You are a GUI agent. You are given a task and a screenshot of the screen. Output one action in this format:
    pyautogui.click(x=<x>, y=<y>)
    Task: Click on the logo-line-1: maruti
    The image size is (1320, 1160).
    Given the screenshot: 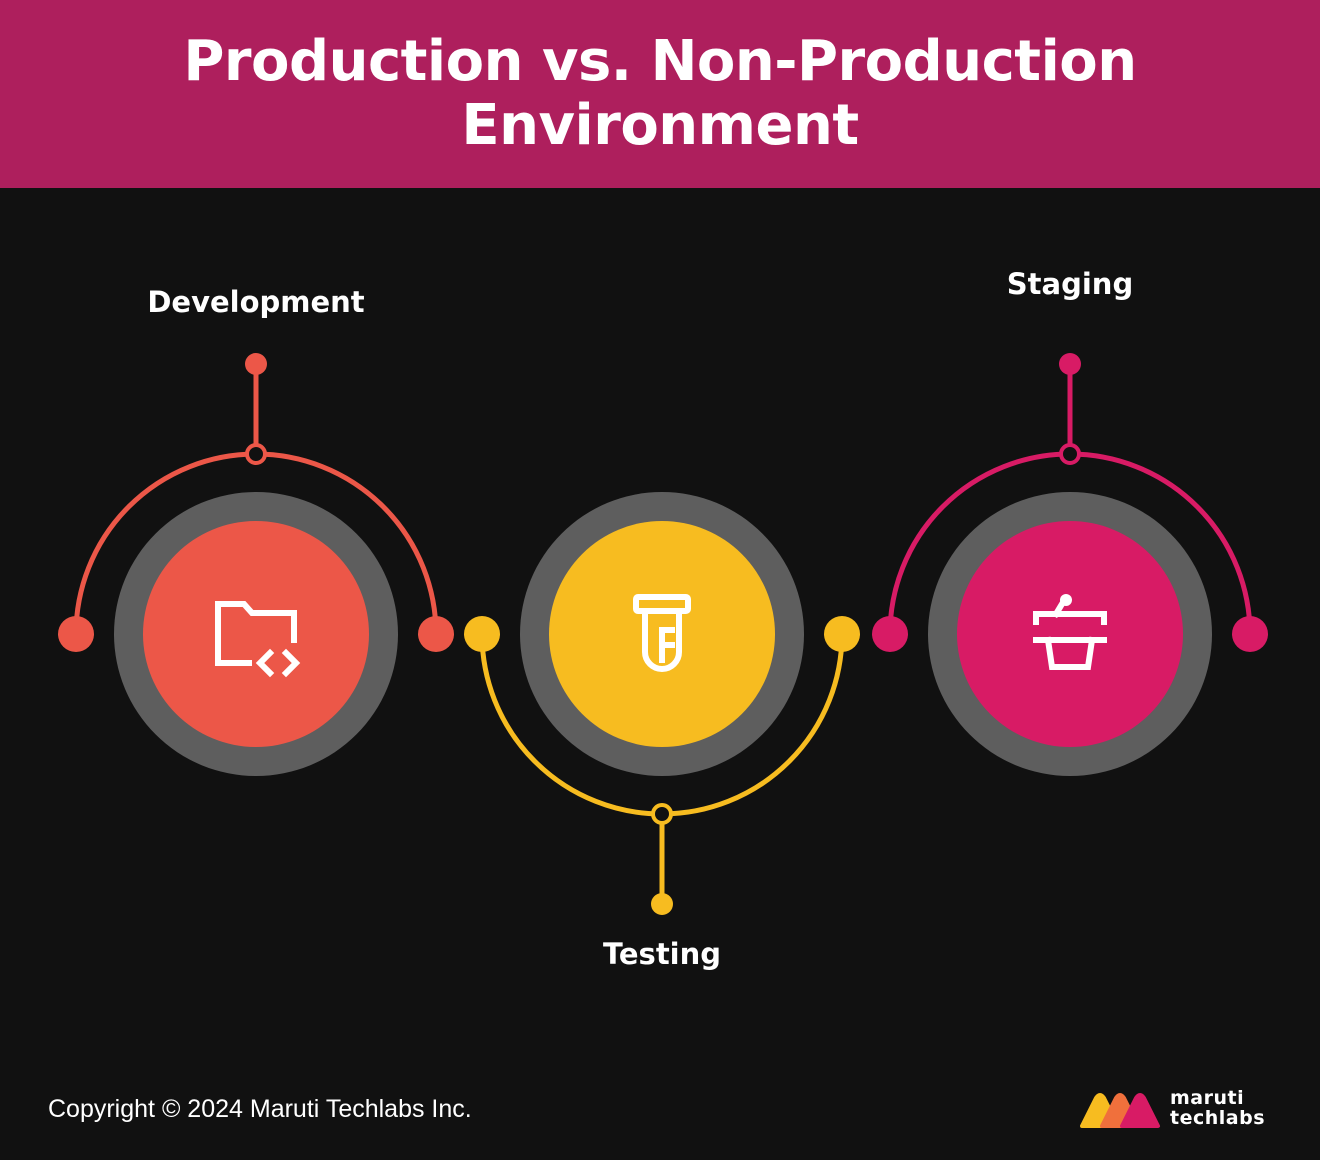 What is the action you would take?
    pyautogui.click(x=1207, y=1098)
    